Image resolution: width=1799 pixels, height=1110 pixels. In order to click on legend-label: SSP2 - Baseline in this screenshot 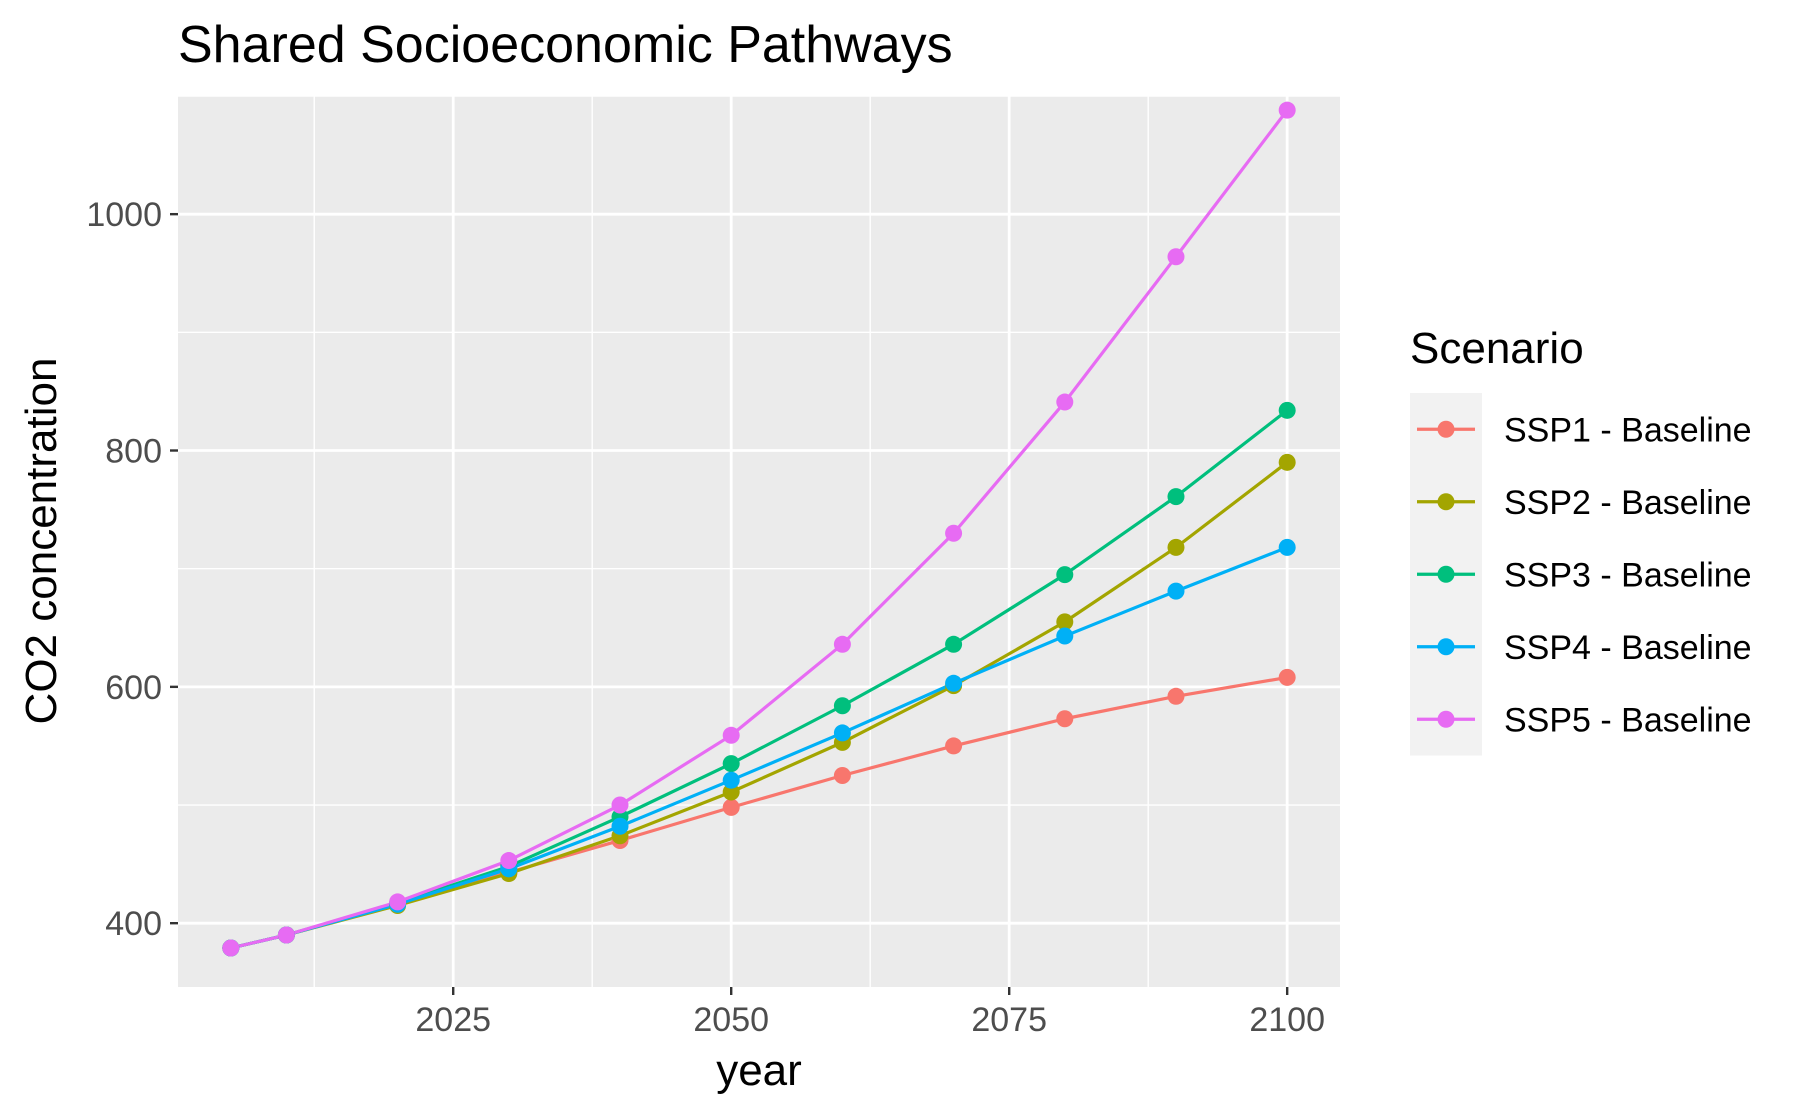, I will do `click(1628, 503)`.